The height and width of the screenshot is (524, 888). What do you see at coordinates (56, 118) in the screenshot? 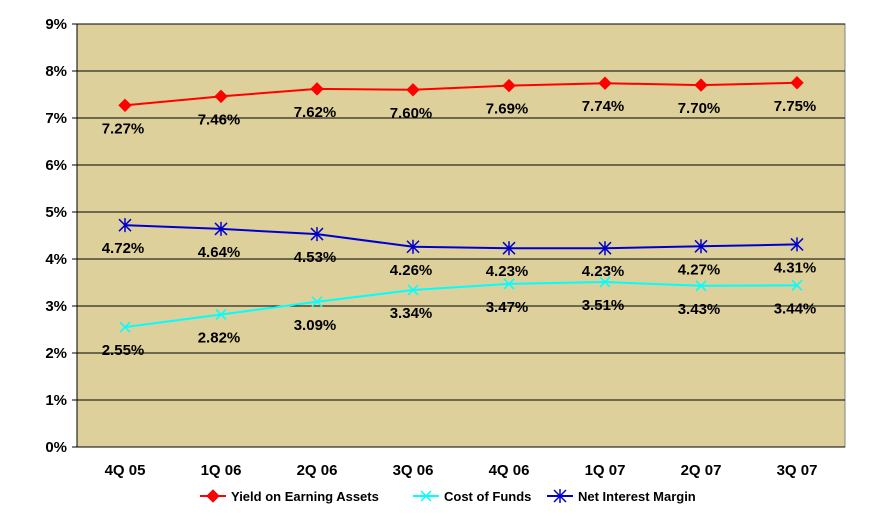
I see `y-tick-label: 7%` at bounding box center [56, 118].